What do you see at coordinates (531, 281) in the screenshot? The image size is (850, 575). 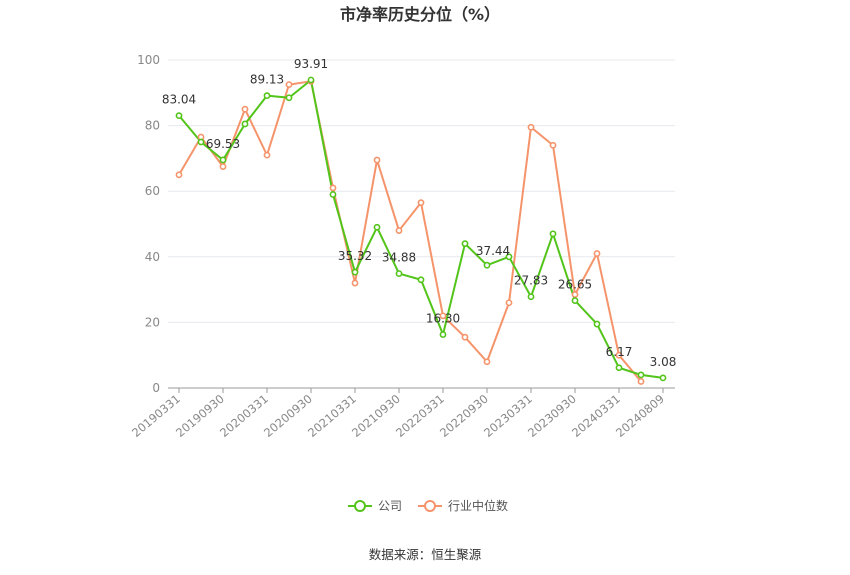 I see `data-label: 27.83` at bounding box center [531, 281].